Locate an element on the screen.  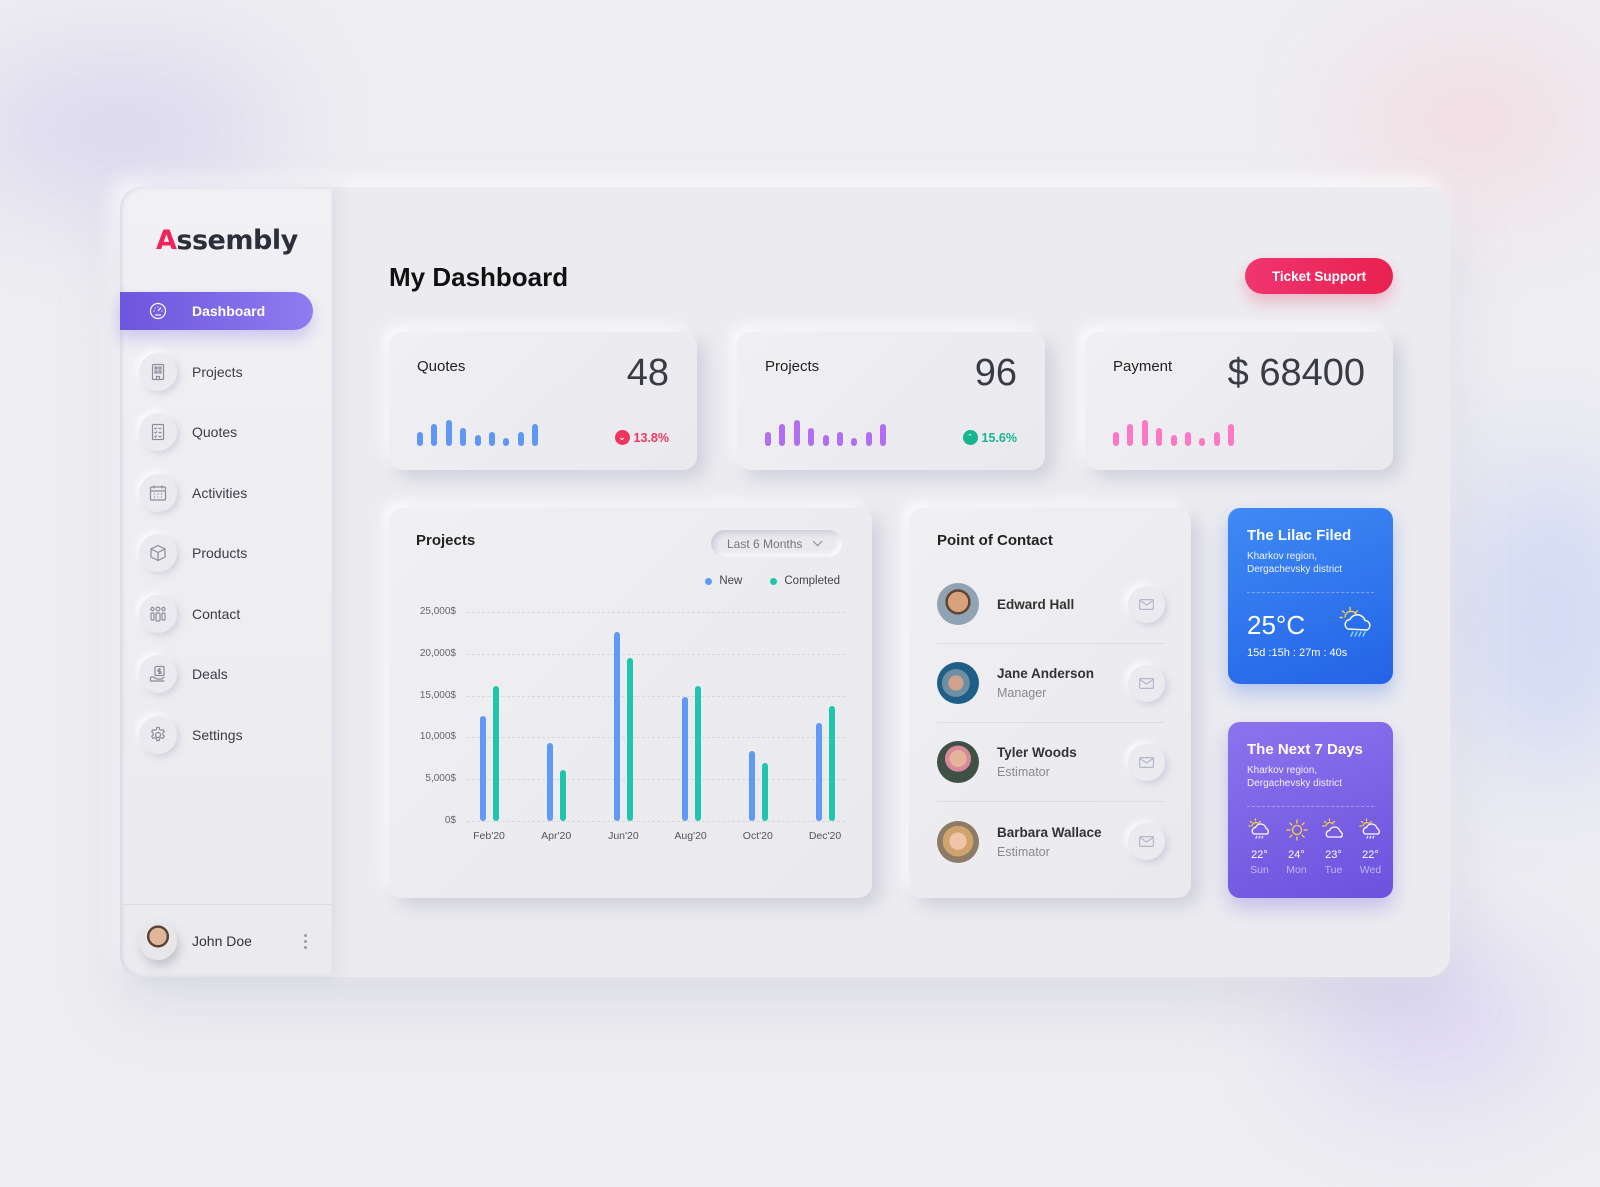
stat-title: Quotes is located at coordinates (441, 366).